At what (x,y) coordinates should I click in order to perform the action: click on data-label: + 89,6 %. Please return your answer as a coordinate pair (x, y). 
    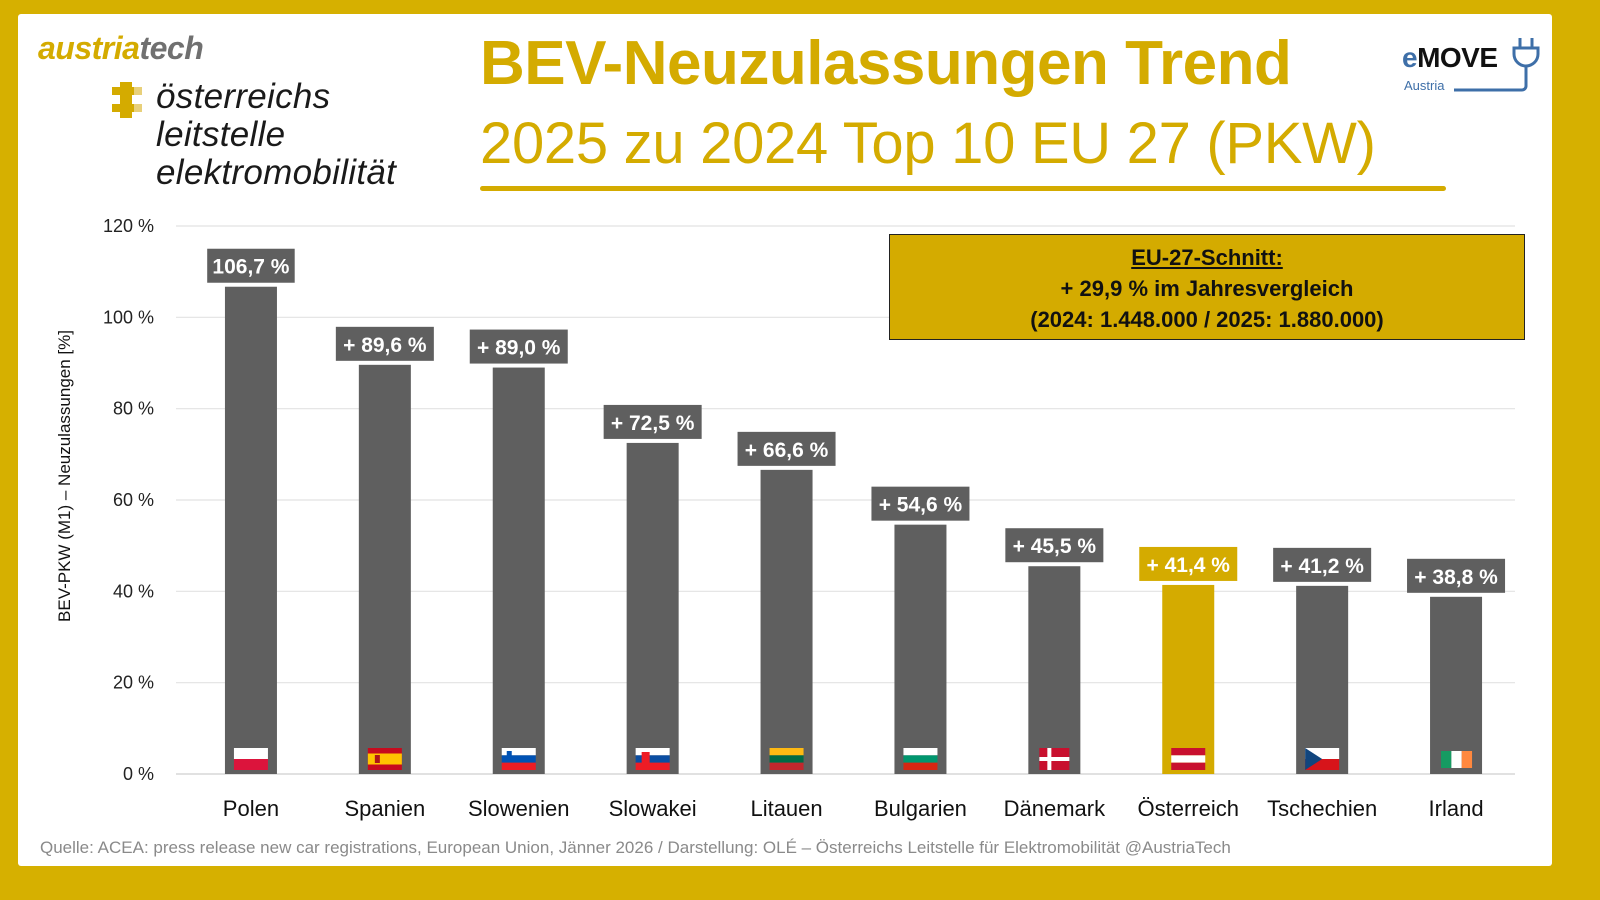
    Looking at the image, I should click on (385, 345).